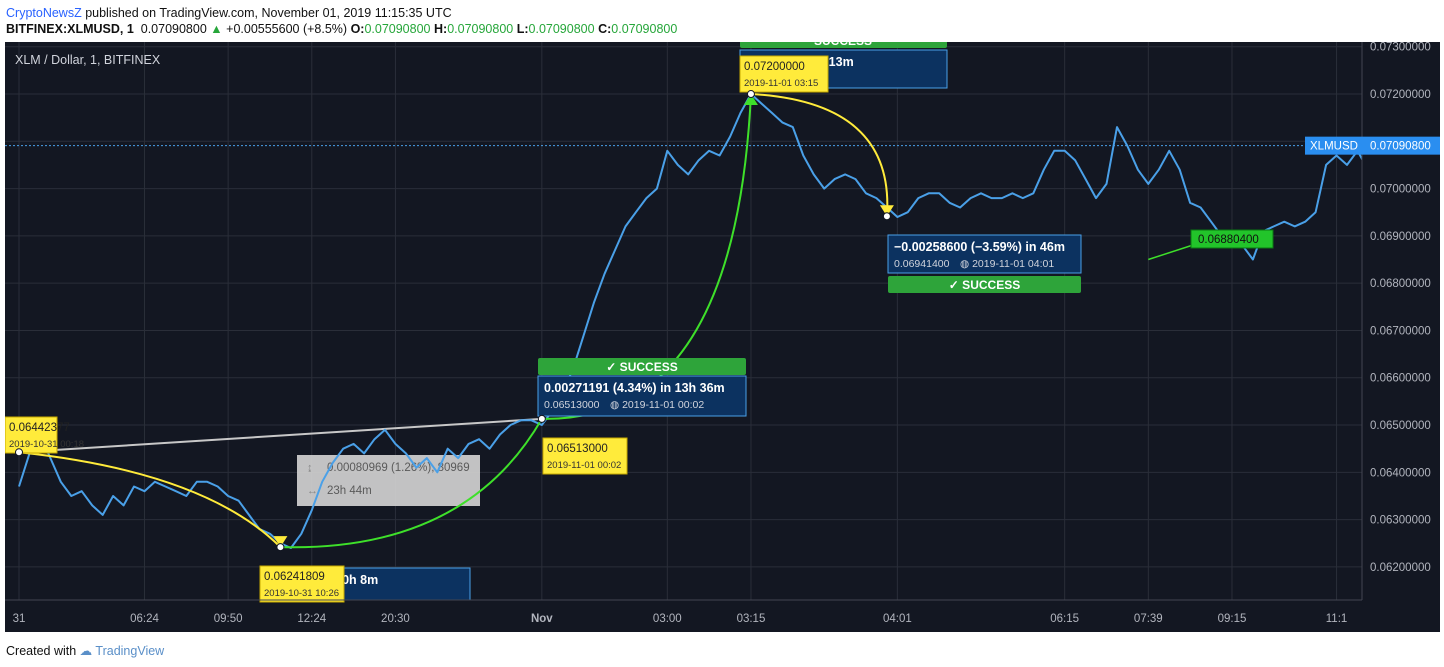 The width and height of the screenshot is (1444, 667). Describe the element at coordinates (886, 216) in the screenshot. I see `point-5-marker` at that location.